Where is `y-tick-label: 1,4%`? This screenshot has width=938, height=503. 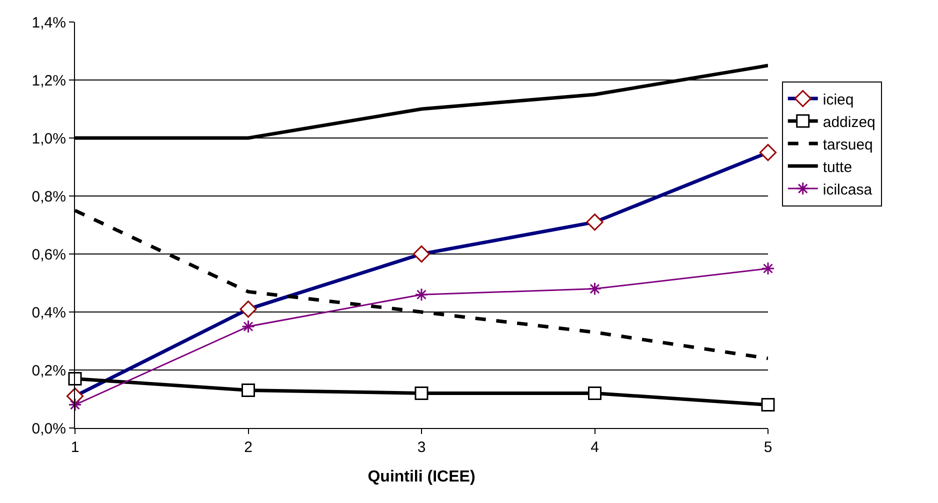 y-tick-label: 1,4% is located at coordinates (49, 23).